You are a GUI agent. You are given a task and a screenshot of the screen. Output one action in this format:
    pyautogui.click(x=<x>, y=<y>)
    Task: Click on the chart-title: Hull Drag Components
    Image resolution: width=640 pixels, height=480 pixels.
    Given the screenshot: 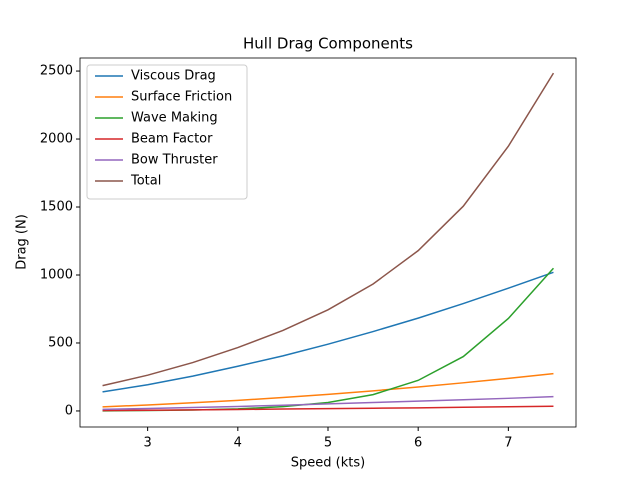 What is the action you would take?
    pyautogui.click(x=328, y=44)
    